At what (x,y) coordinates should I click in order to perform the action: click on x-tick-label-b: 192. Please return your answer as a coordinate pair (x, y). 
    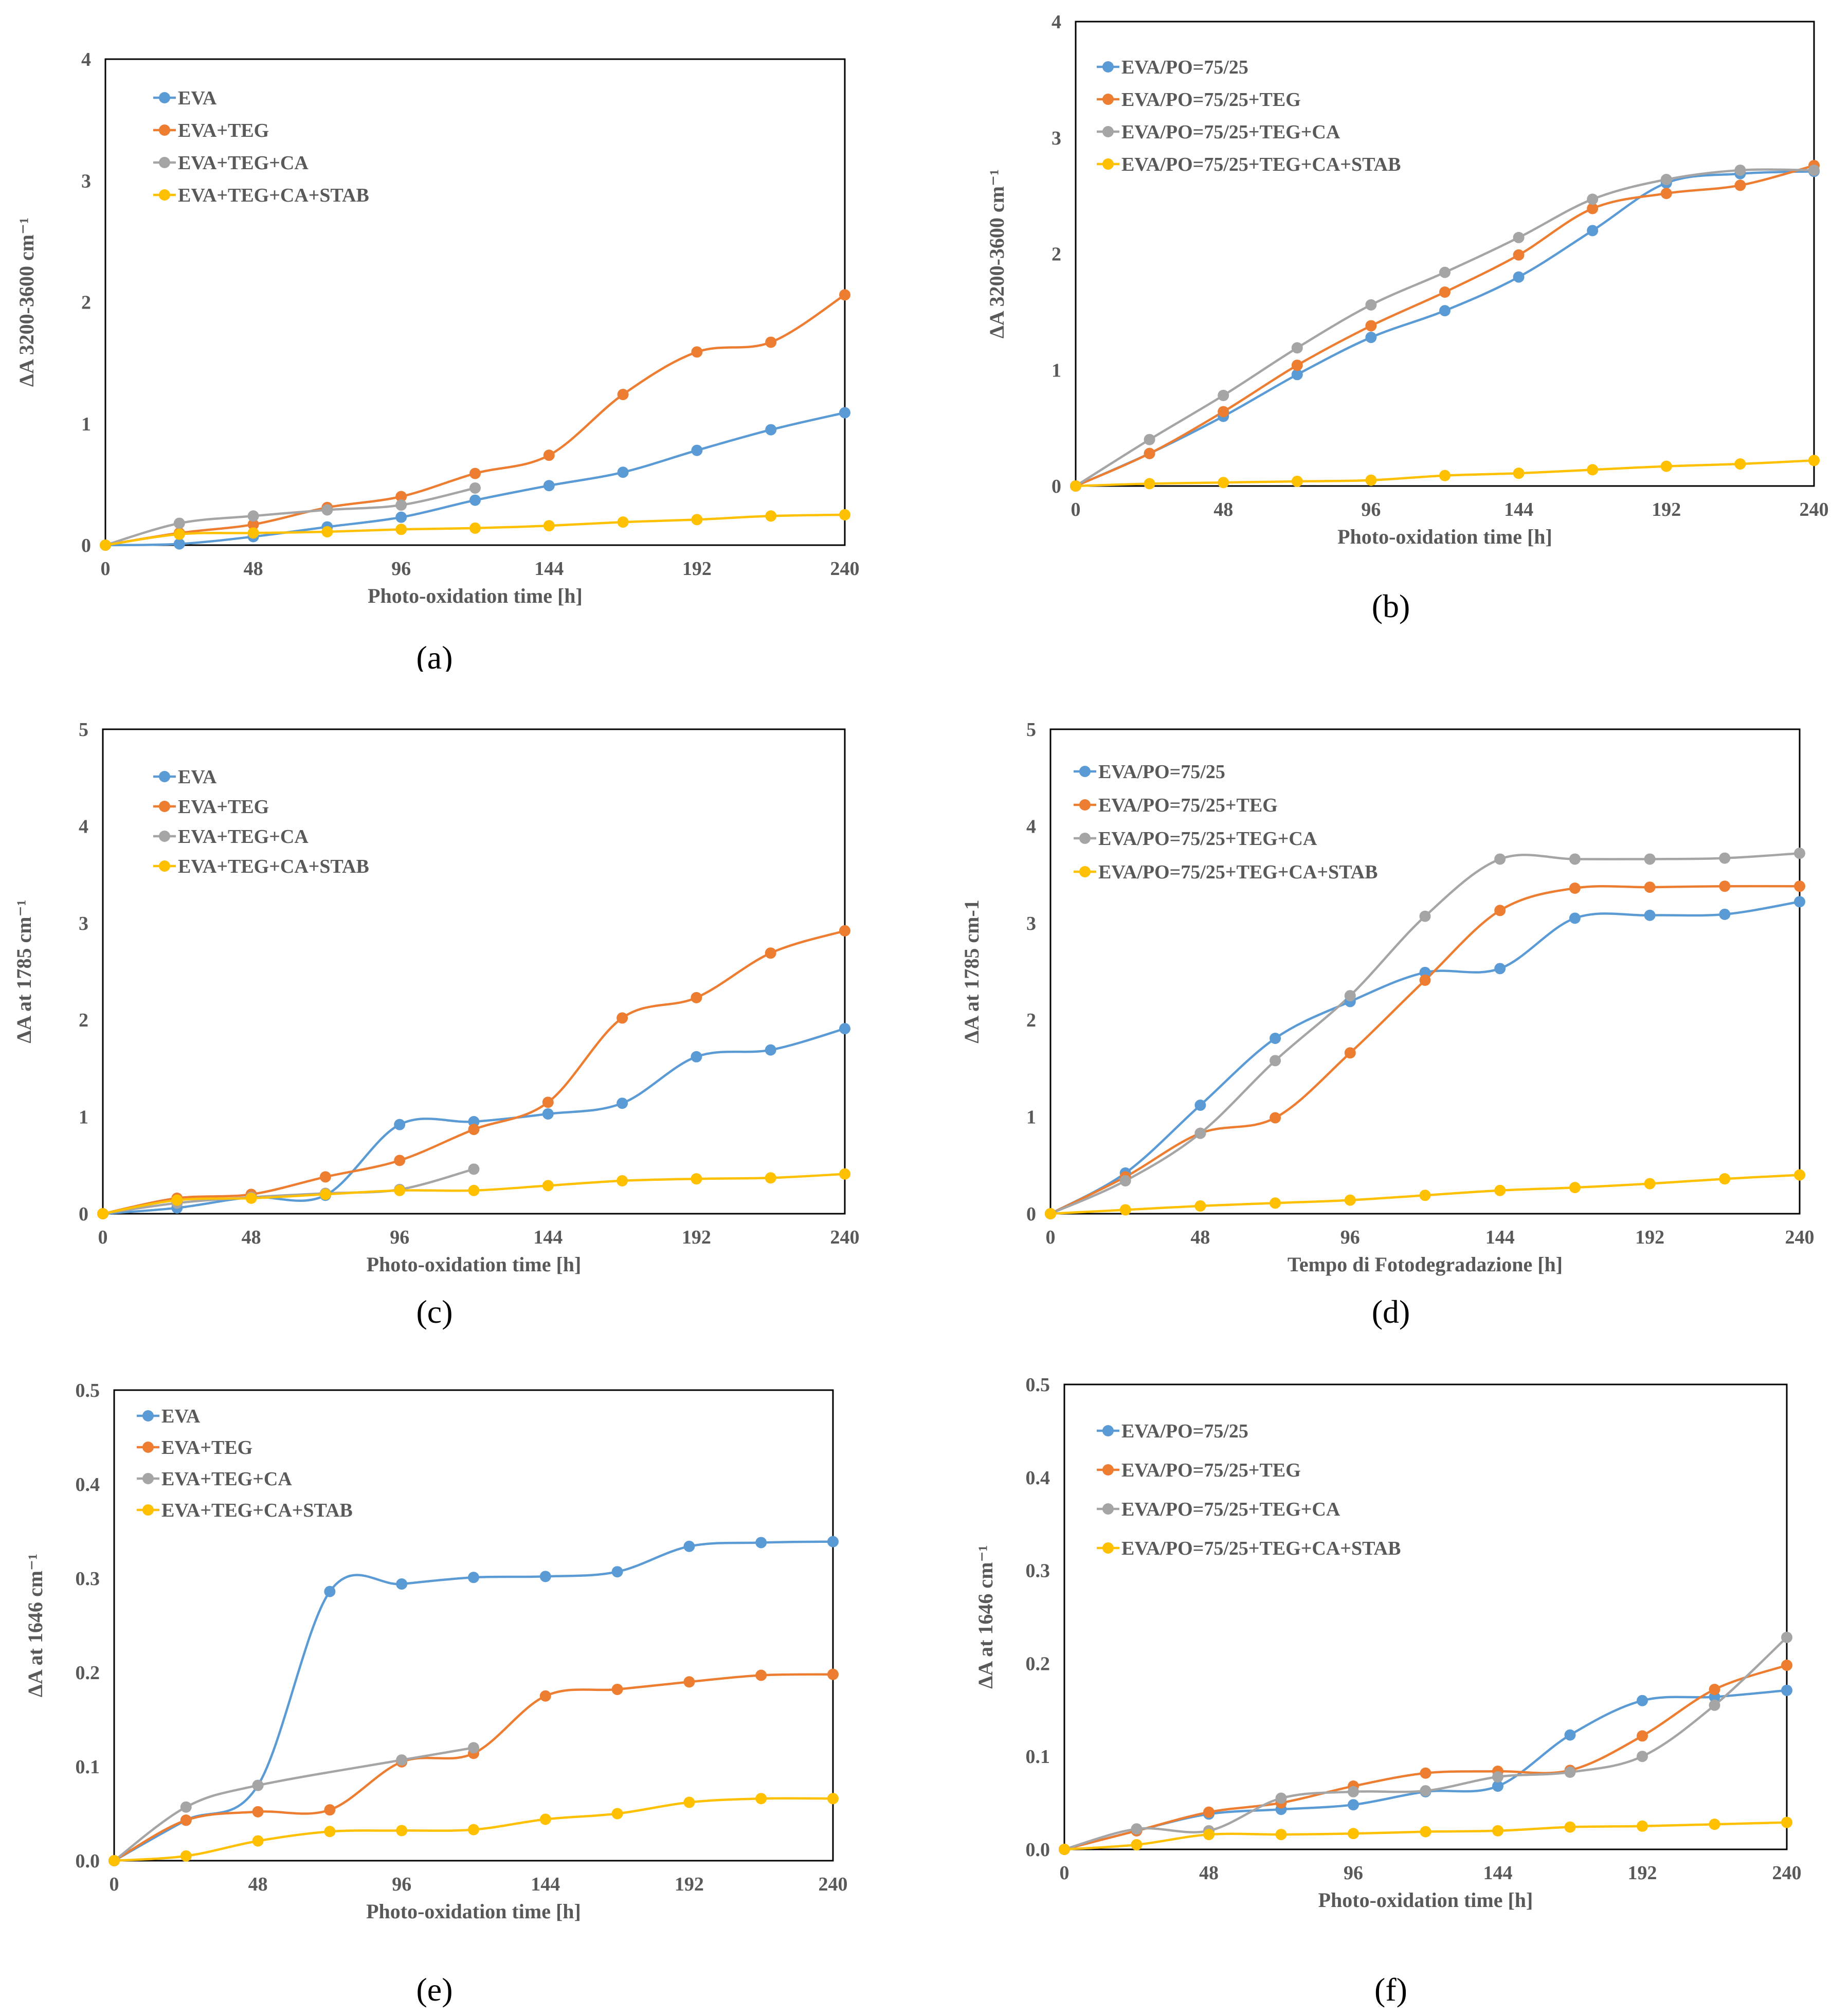
    Looking at the image, I should click on (1666, 509).